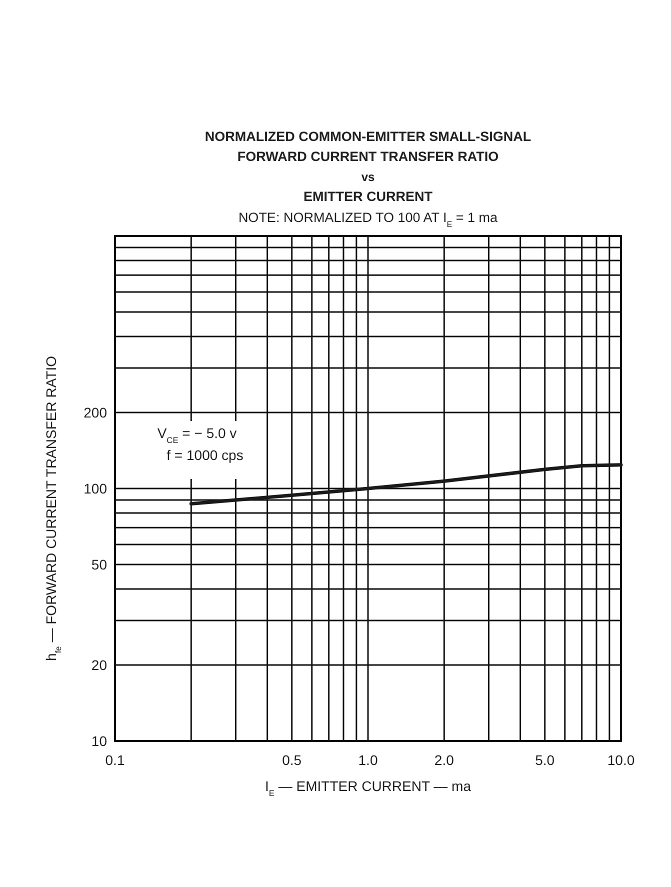  I want to click on chart-subtitle: NOTE: NORMALIZED TO 100 AT I$_{E}$ = 1 ma, so click(368, 219).